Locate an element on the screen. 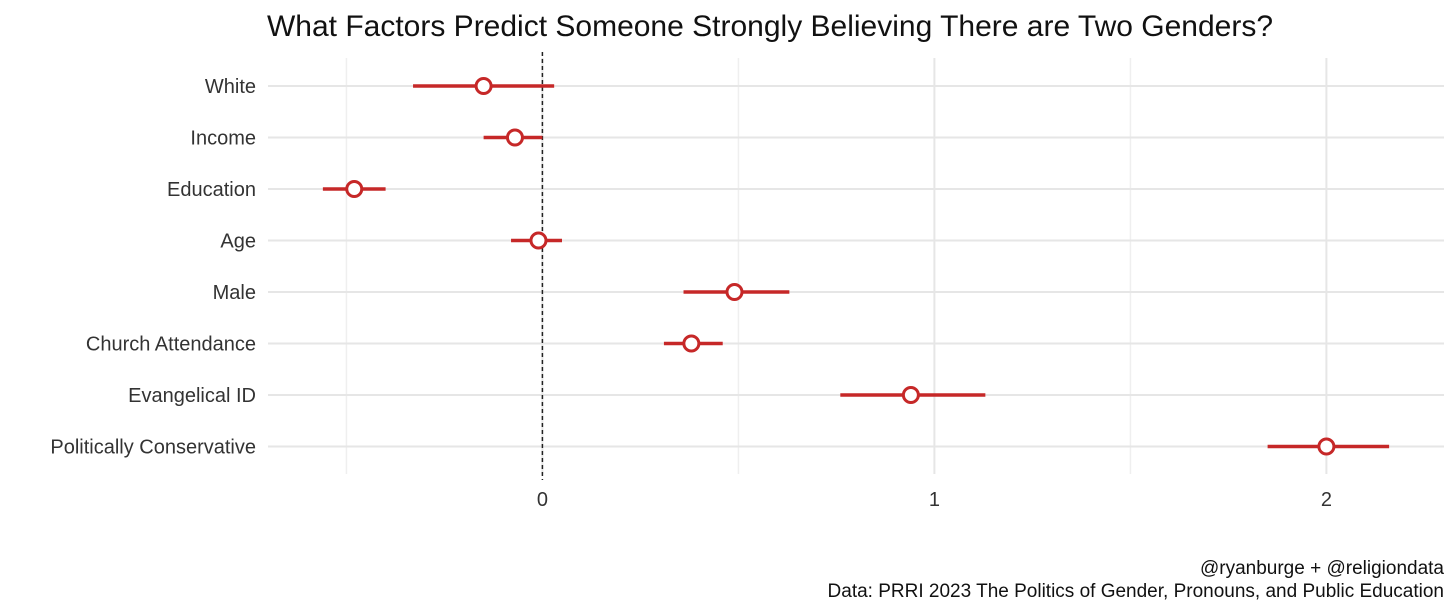 The height and width of the screenshot is (613, 1456). y-tick-label: Church Attendance is located at coordinates (171, 345).